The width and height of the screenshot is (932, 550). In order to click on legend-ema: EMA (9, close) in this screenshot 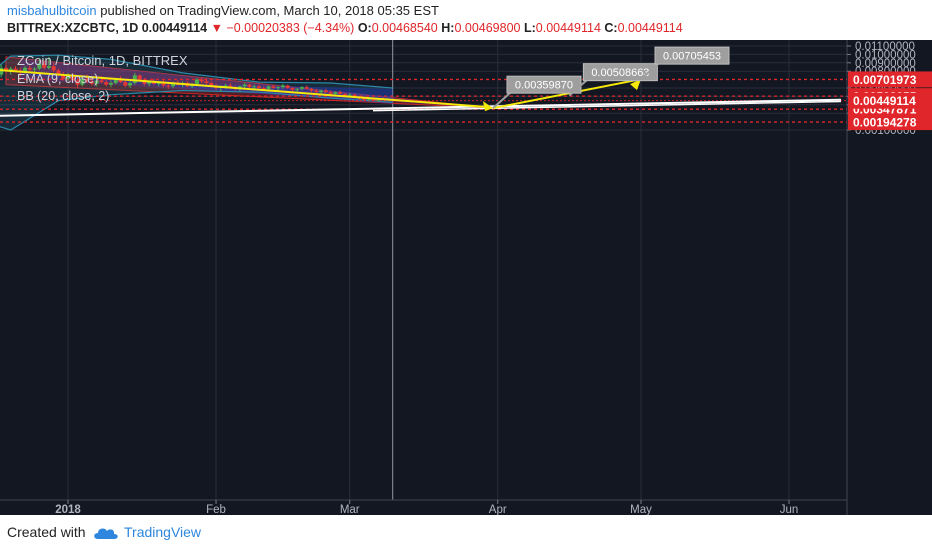, I will do `click(57, 79)`.